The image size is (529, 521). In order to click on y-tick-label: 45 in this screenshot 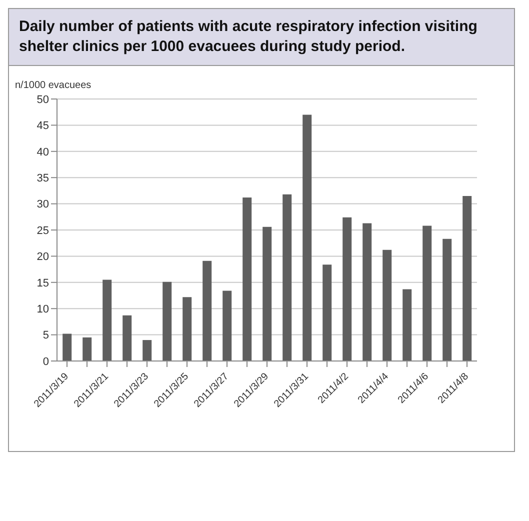, I will do `click(42, 126)`.